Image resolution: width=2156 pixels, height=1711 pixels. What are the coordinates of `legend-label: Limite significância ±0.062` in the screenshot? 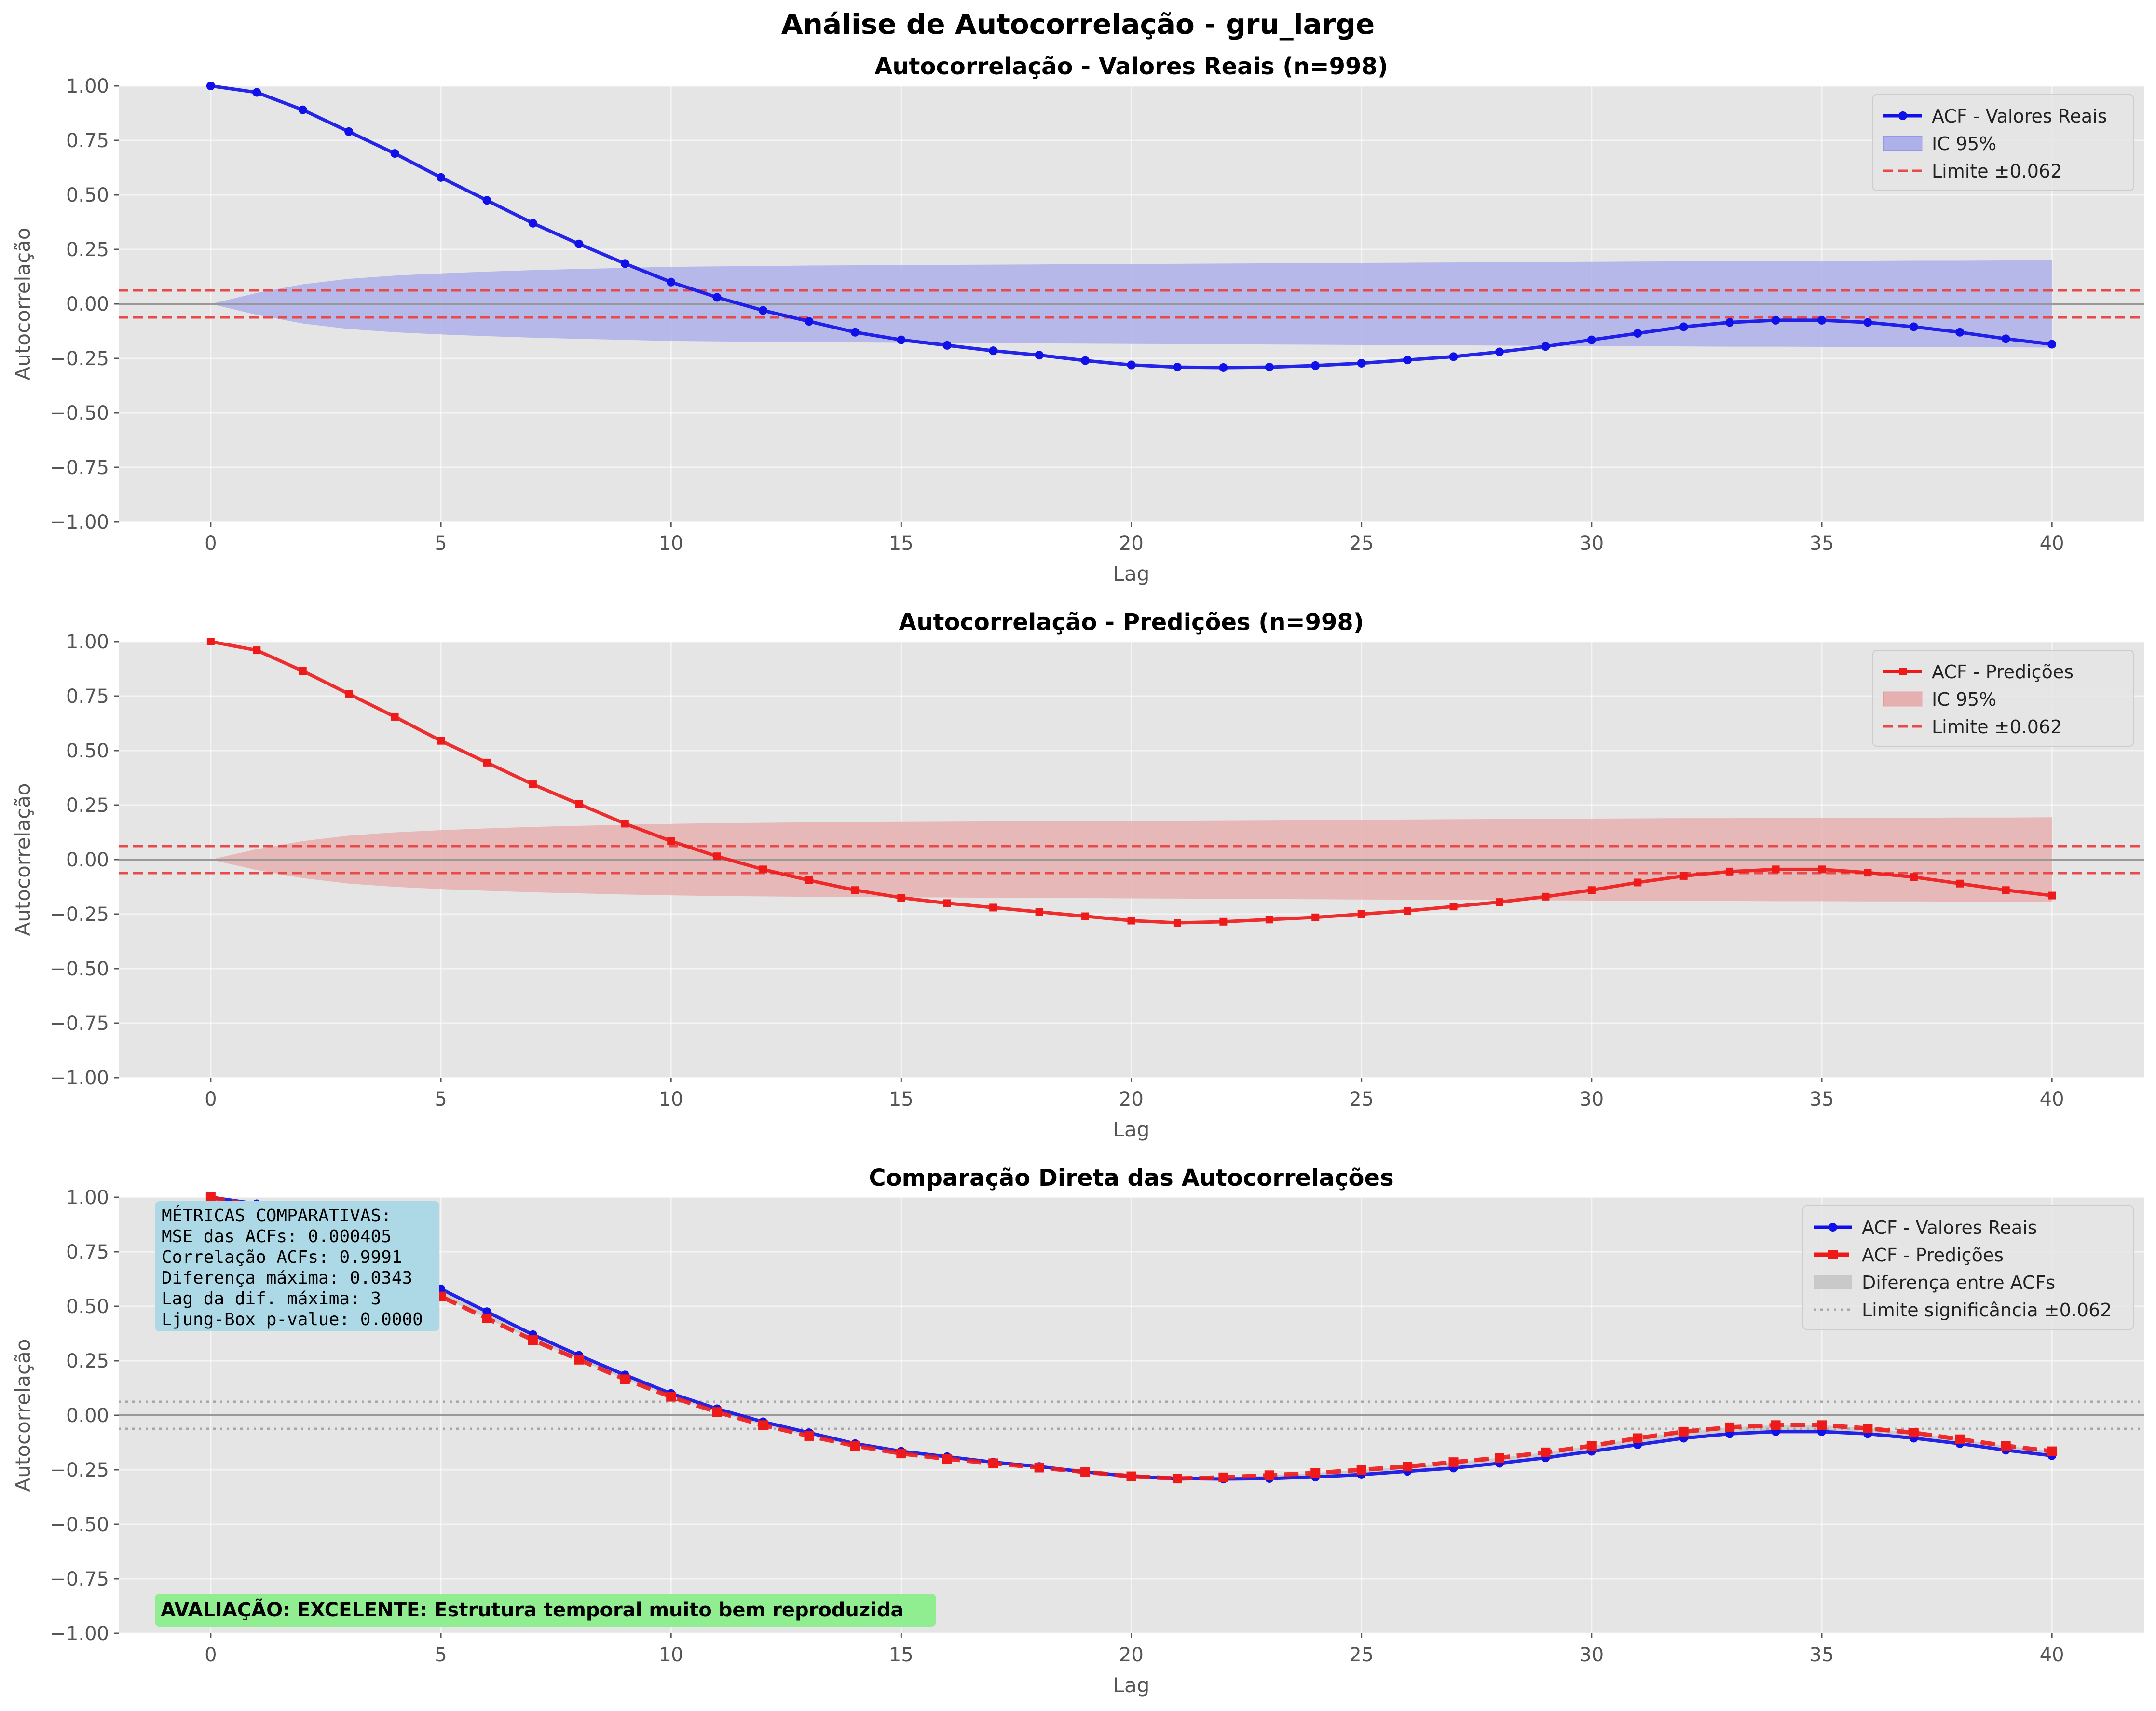 It's located at (1987, 1310).